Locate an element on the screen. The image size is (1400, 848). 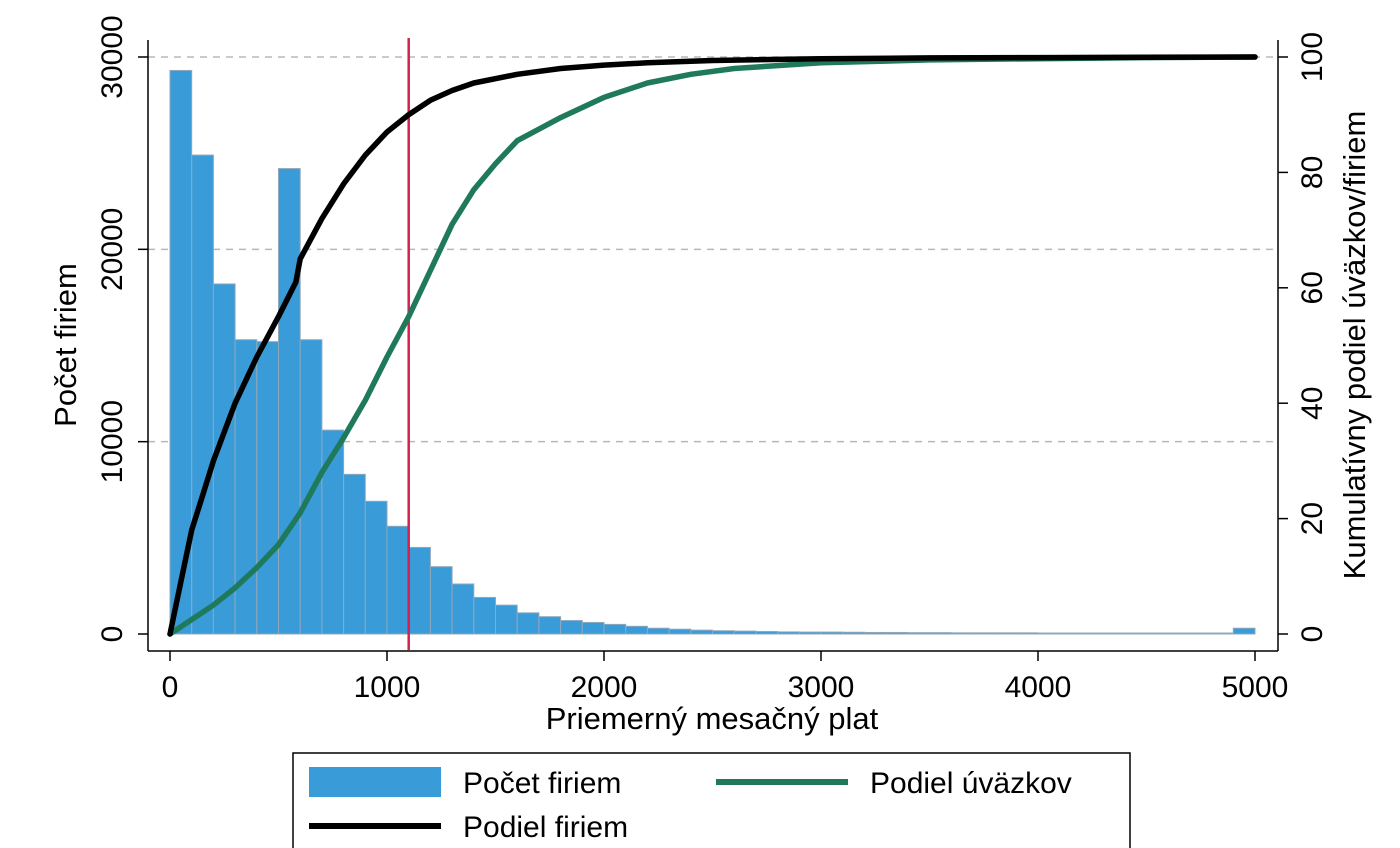
legend-label-podiel-uvazkov: Podiel úväzkov is located at coordinates (971, 783).